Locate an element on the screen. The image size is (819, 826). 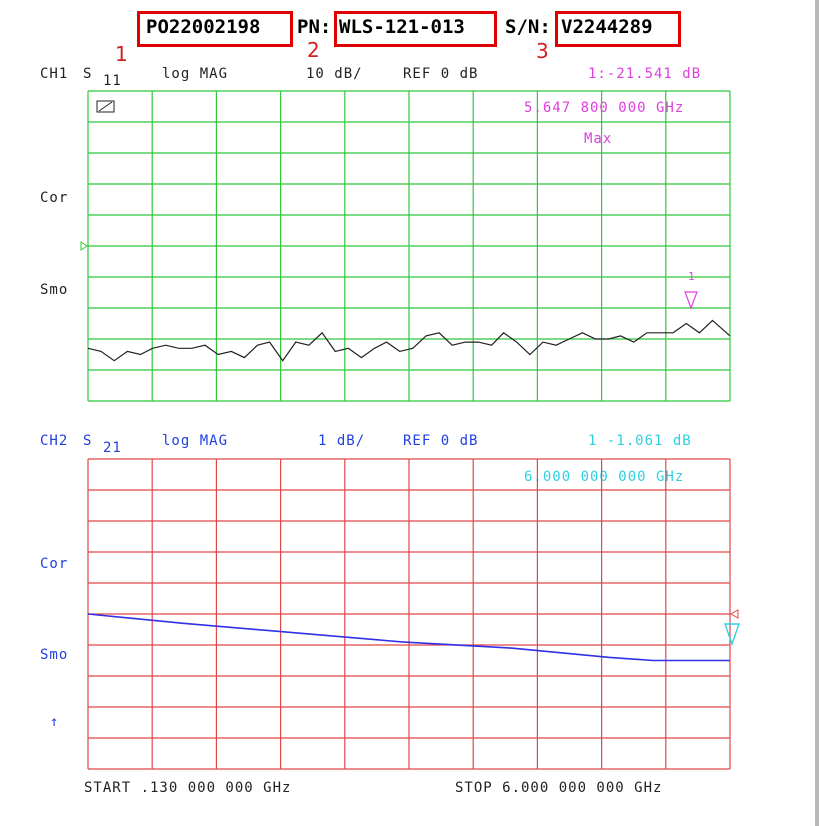
ch1-label: CH1 is located at coordinates (54, 74).